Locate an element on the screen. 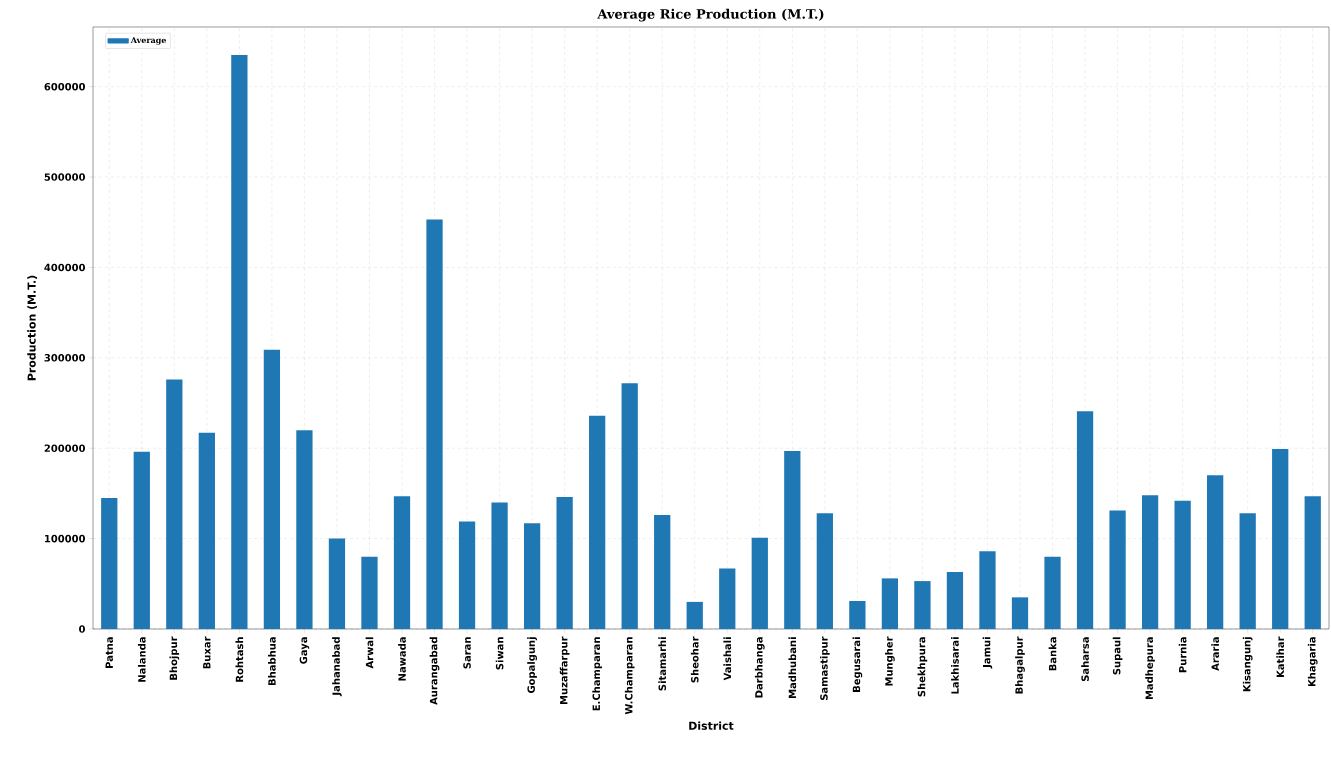 This screenshot has width=1331, height=765. y-tick-label: 0 is located at coordinates (82, 629).